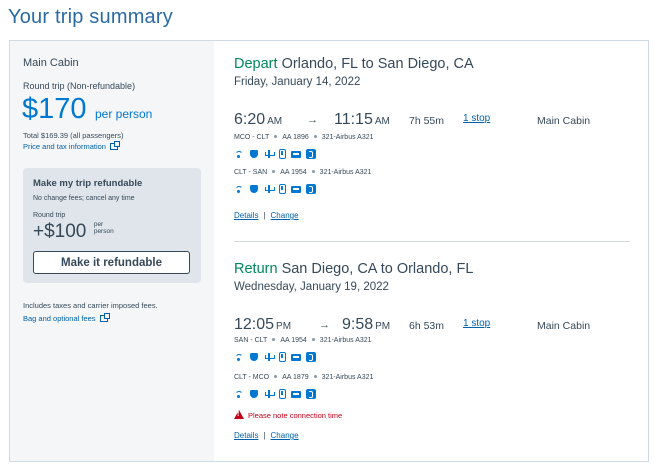 The image size is (670, 474). I want to click on trip-type: Round trip (Non-refundable), so click(79, 86).